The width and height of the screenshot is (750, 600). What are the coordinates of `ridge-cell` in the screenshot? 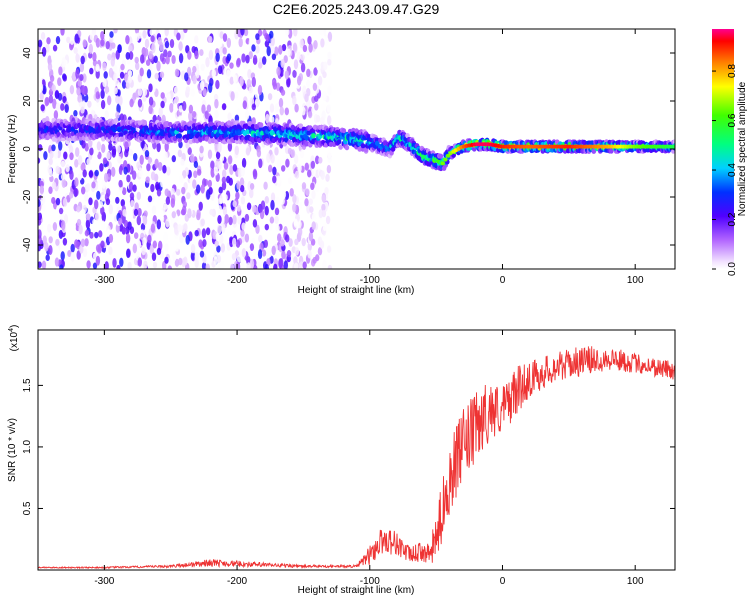 It's located at (441, 156).